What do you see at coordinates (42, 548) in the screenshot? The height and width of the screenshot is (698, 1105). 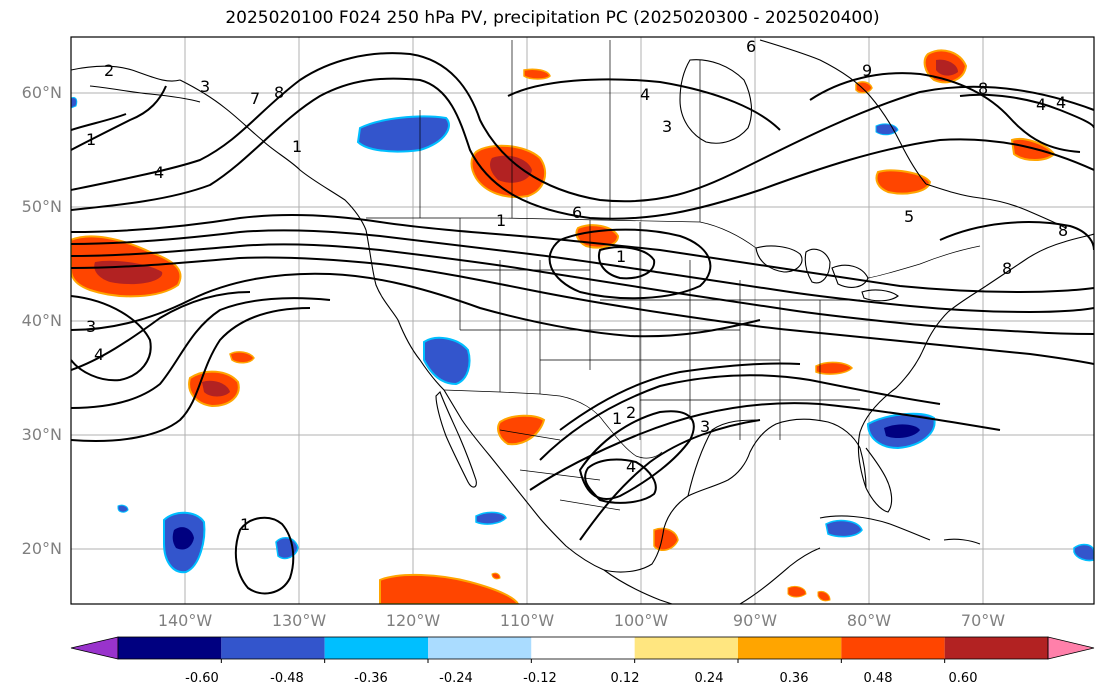 I see `lat-label: 20°N` at bounding box center [42, 548].